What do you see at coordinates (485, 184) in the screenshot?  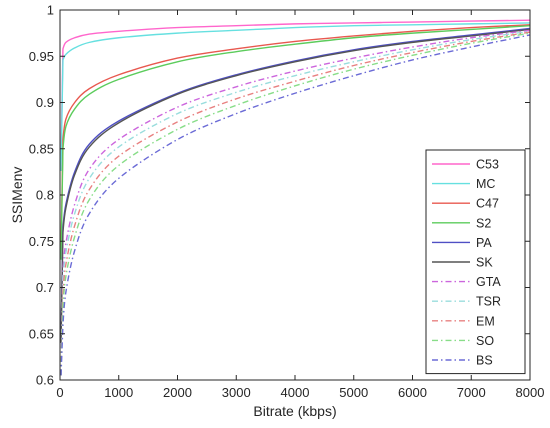 I see `legend-label-mc: MC` at bounding box center [485, 184].